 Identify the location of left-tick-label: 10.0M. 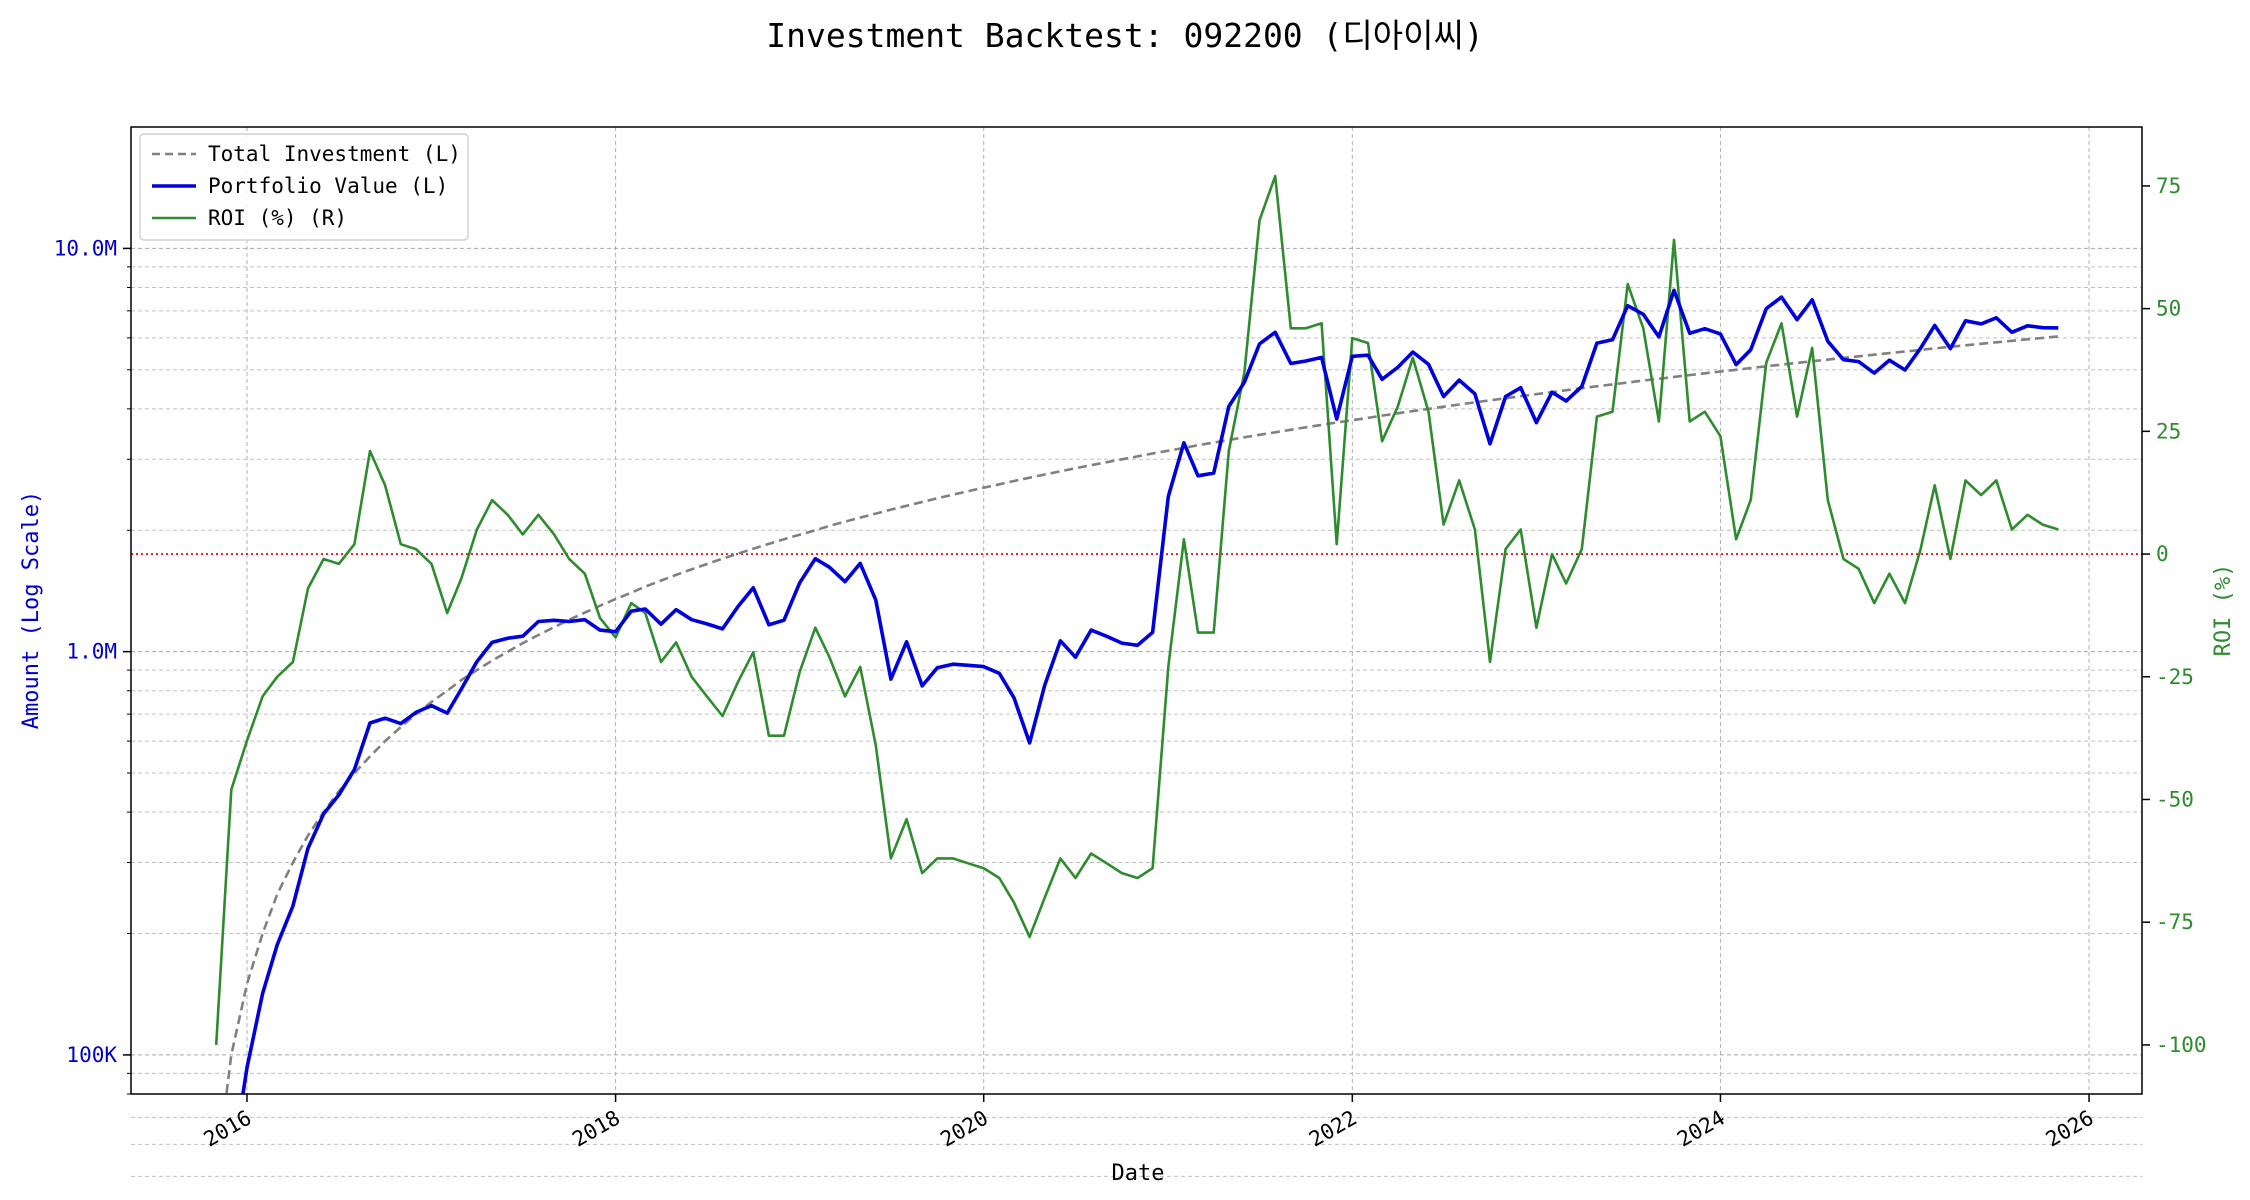
(85, 248).